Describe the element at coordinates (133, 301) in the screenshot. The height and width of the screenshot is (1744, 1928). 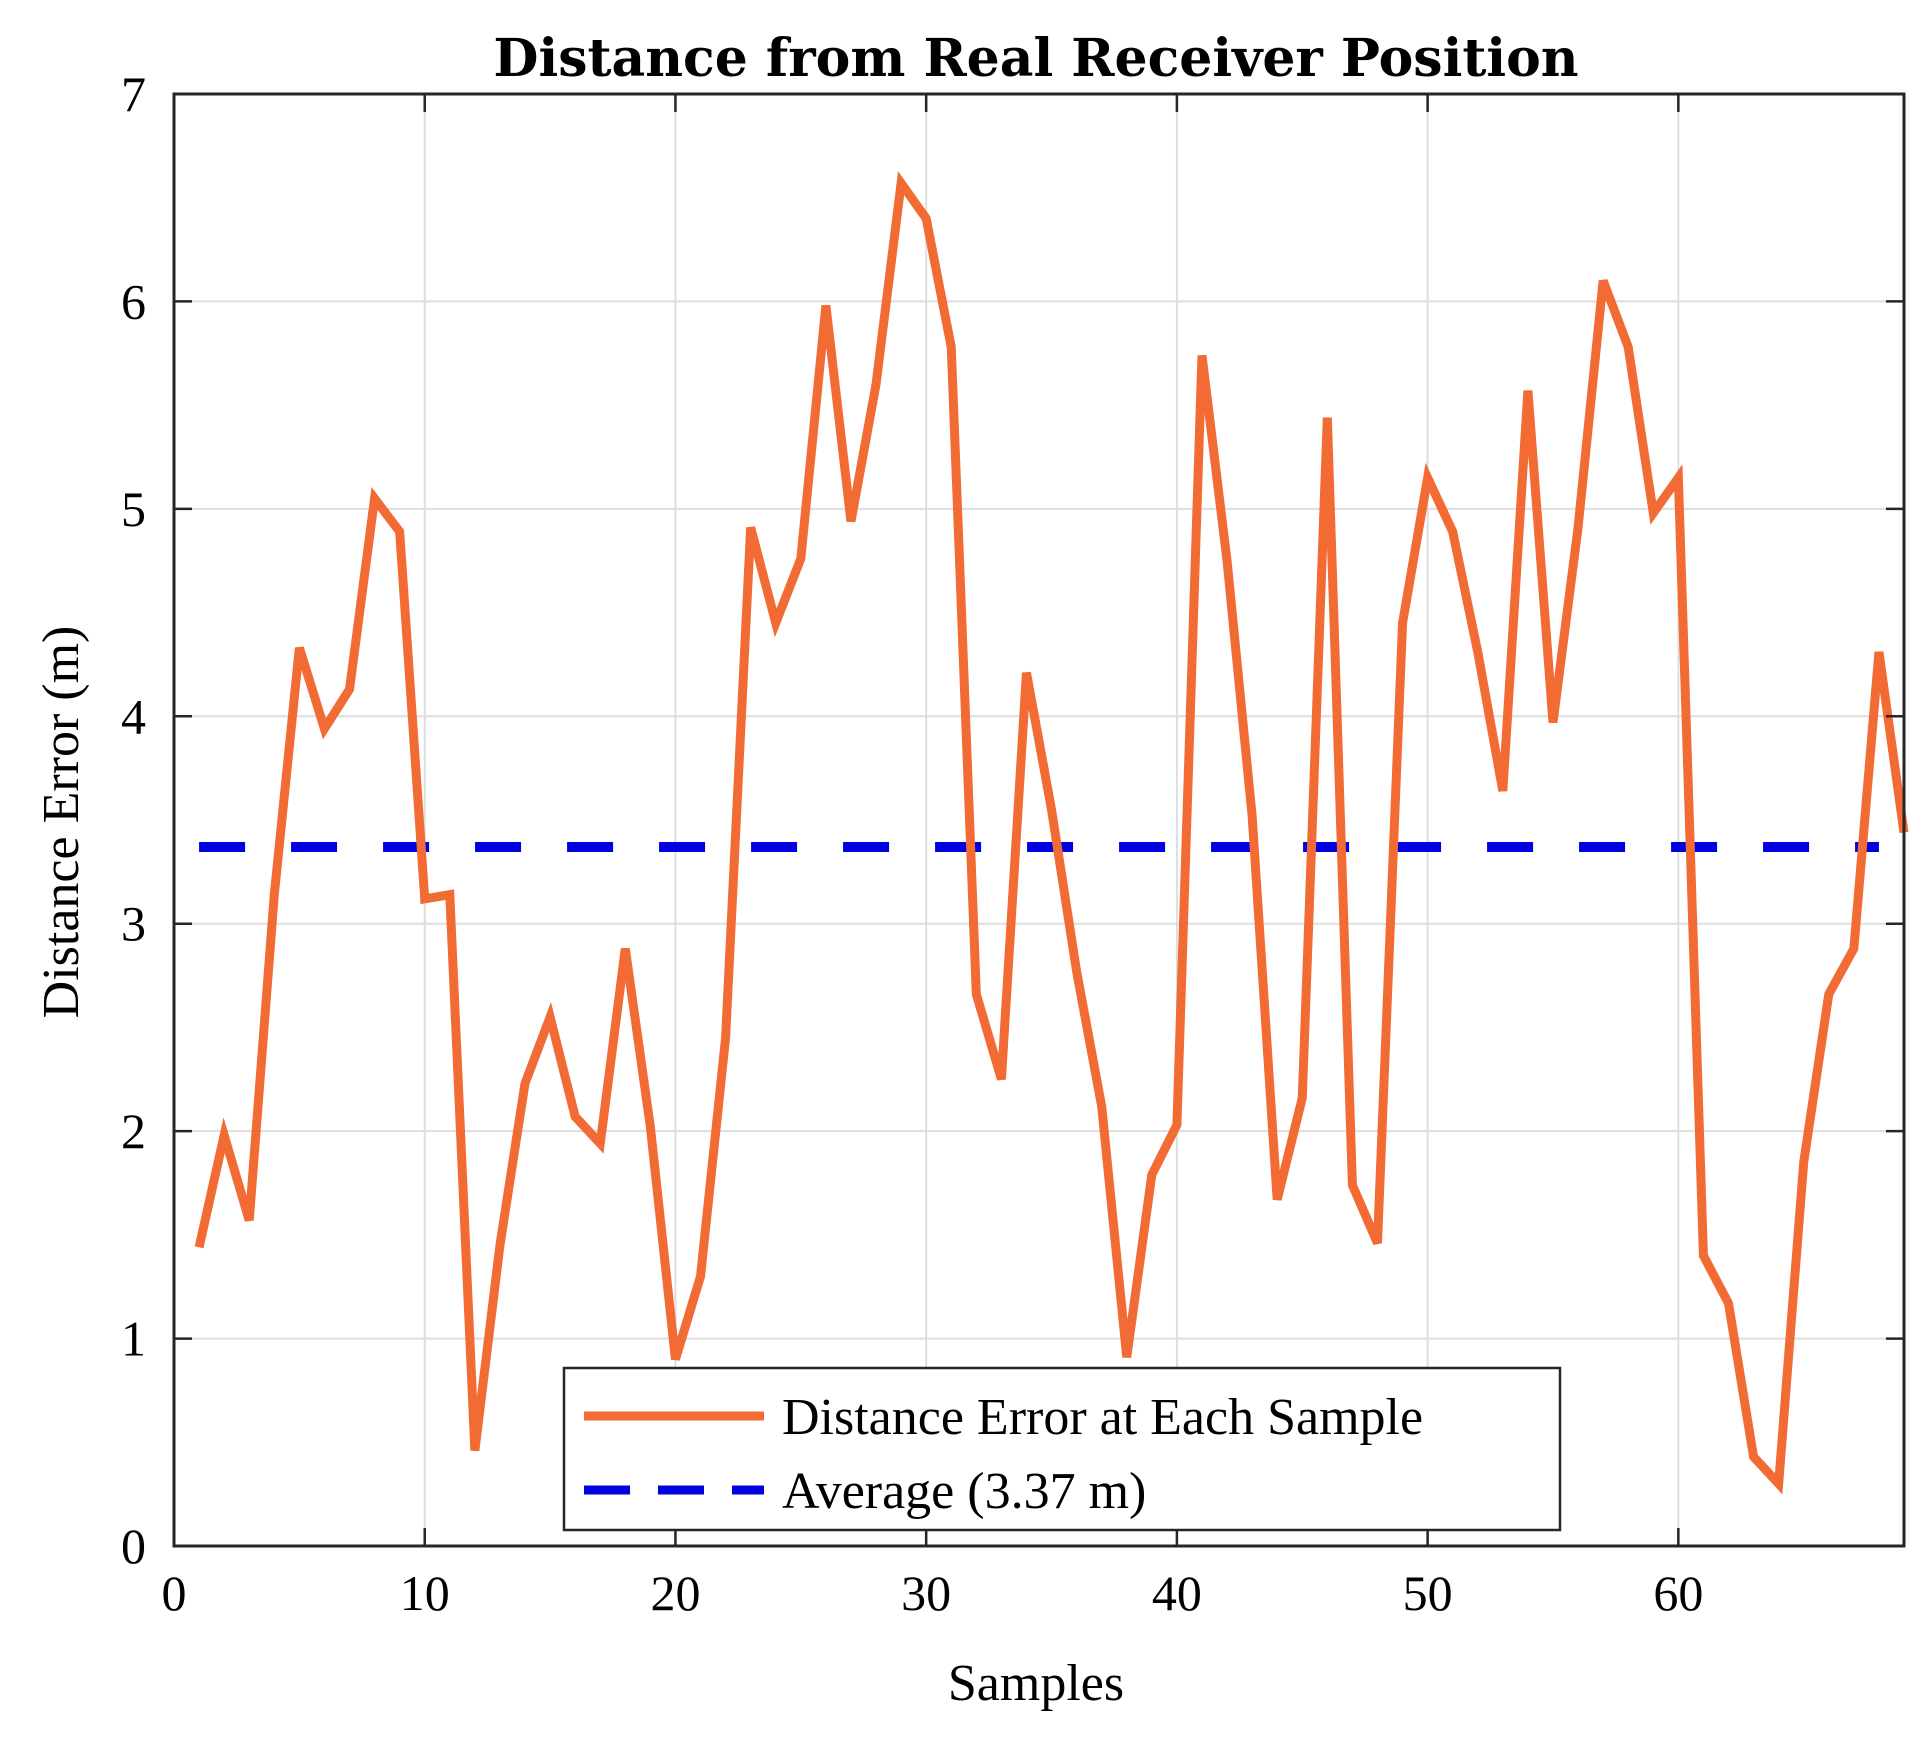
I see `y-tick-label: 6` at that location.